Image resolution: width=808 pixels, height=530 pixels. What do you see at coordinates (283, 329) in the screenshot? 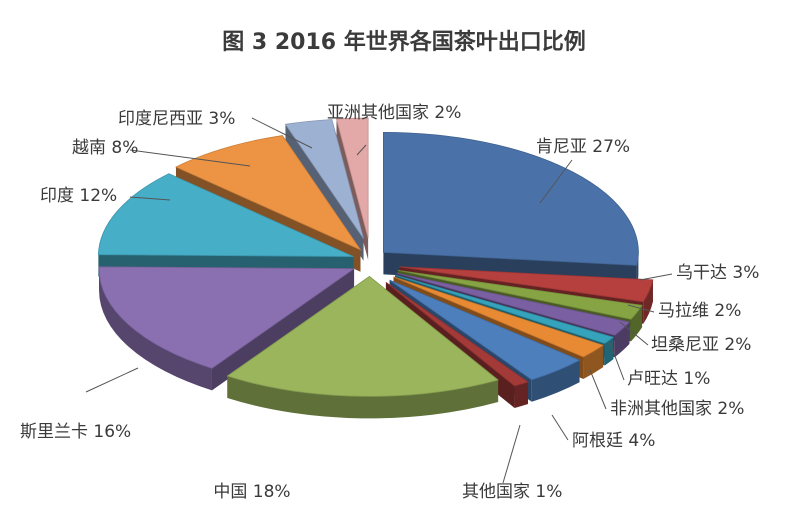
I see `pie-slice-wall` at bounding box center [283, 329].